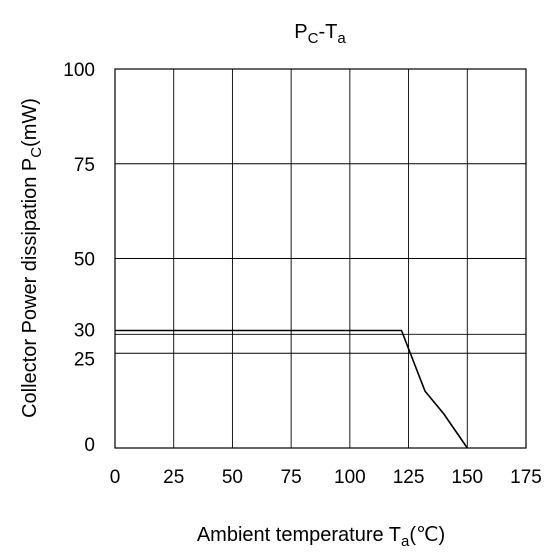 This screenshot has height=554, width=555. What do you see at coordinates (526, 477) in the screenshot?
I see `x-tick-label: 175` at bounding box center [526, 477].